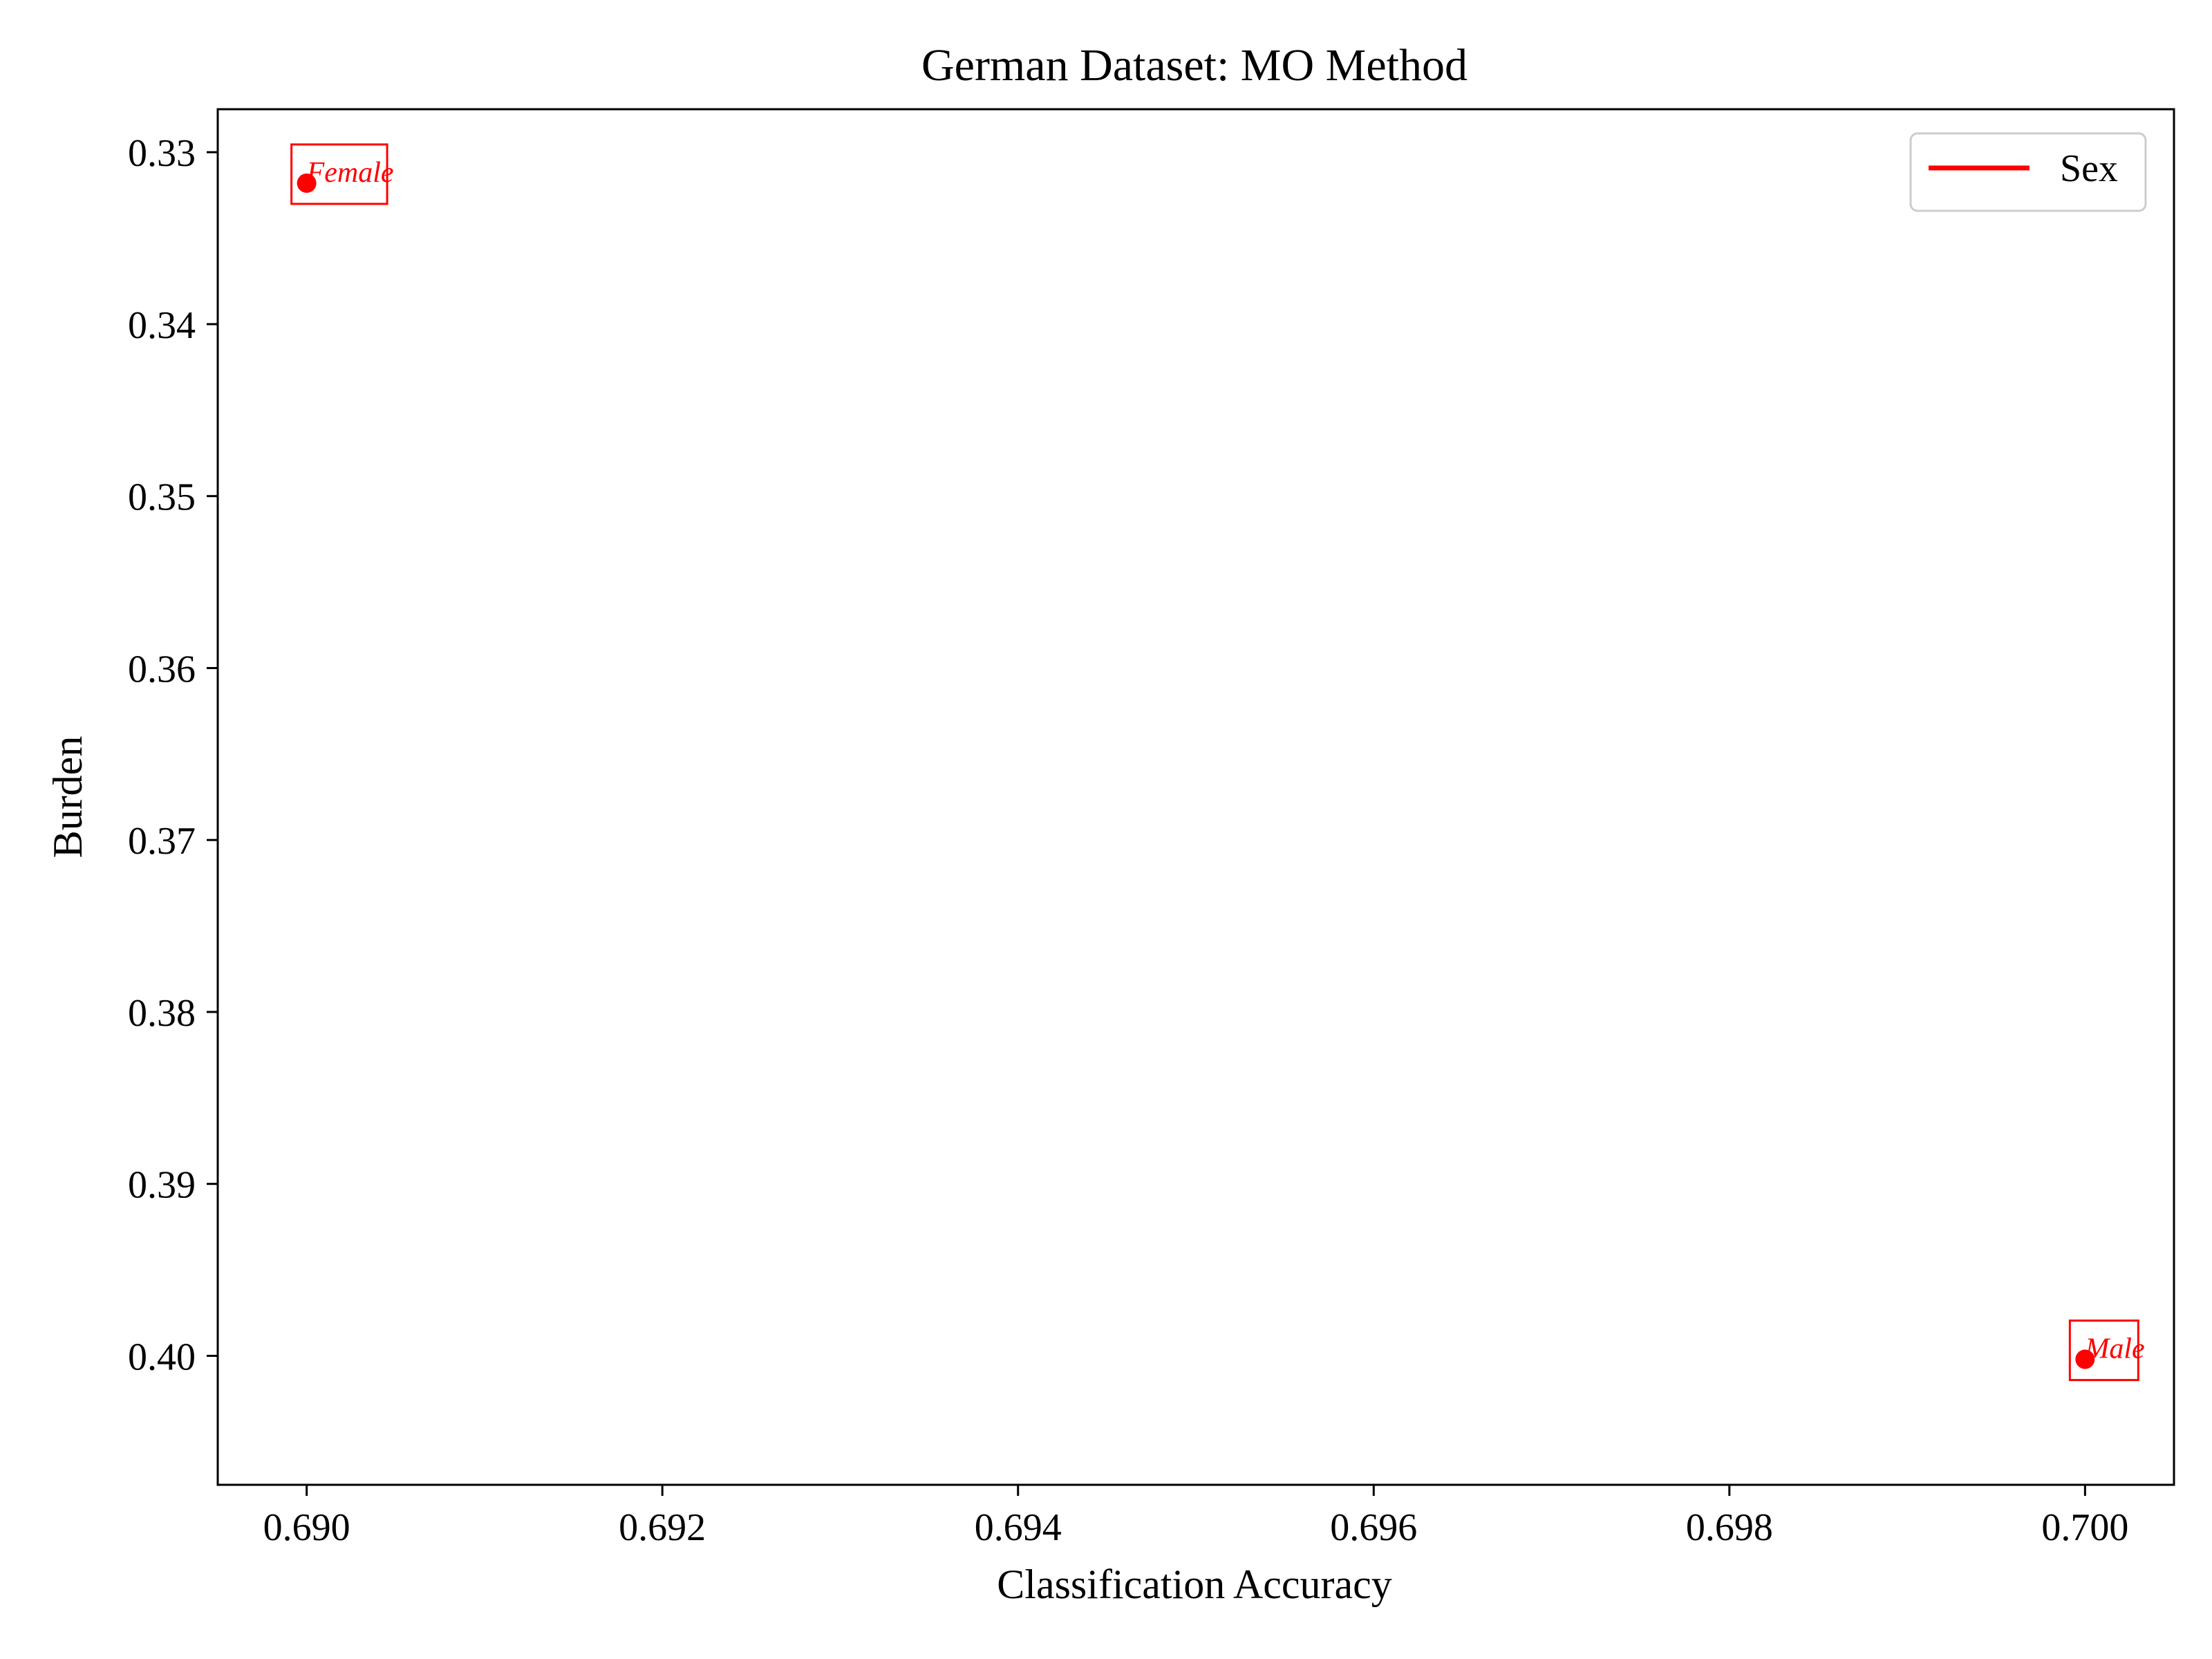  Describe the element at coordinates (2085, 1359) in the screenshot. I see `data-point-male` at that location.